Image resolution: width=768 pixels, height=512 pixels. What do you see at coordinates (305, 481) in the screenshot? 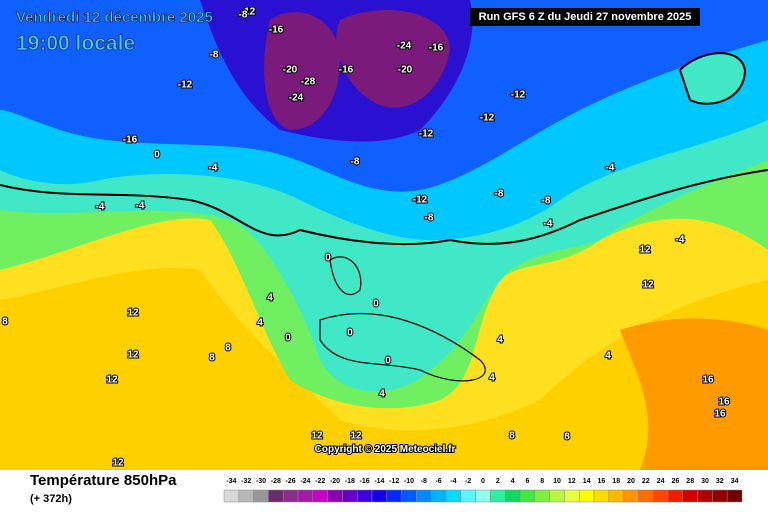
I see `scale-label: -24` at bounding box center [305, 481].